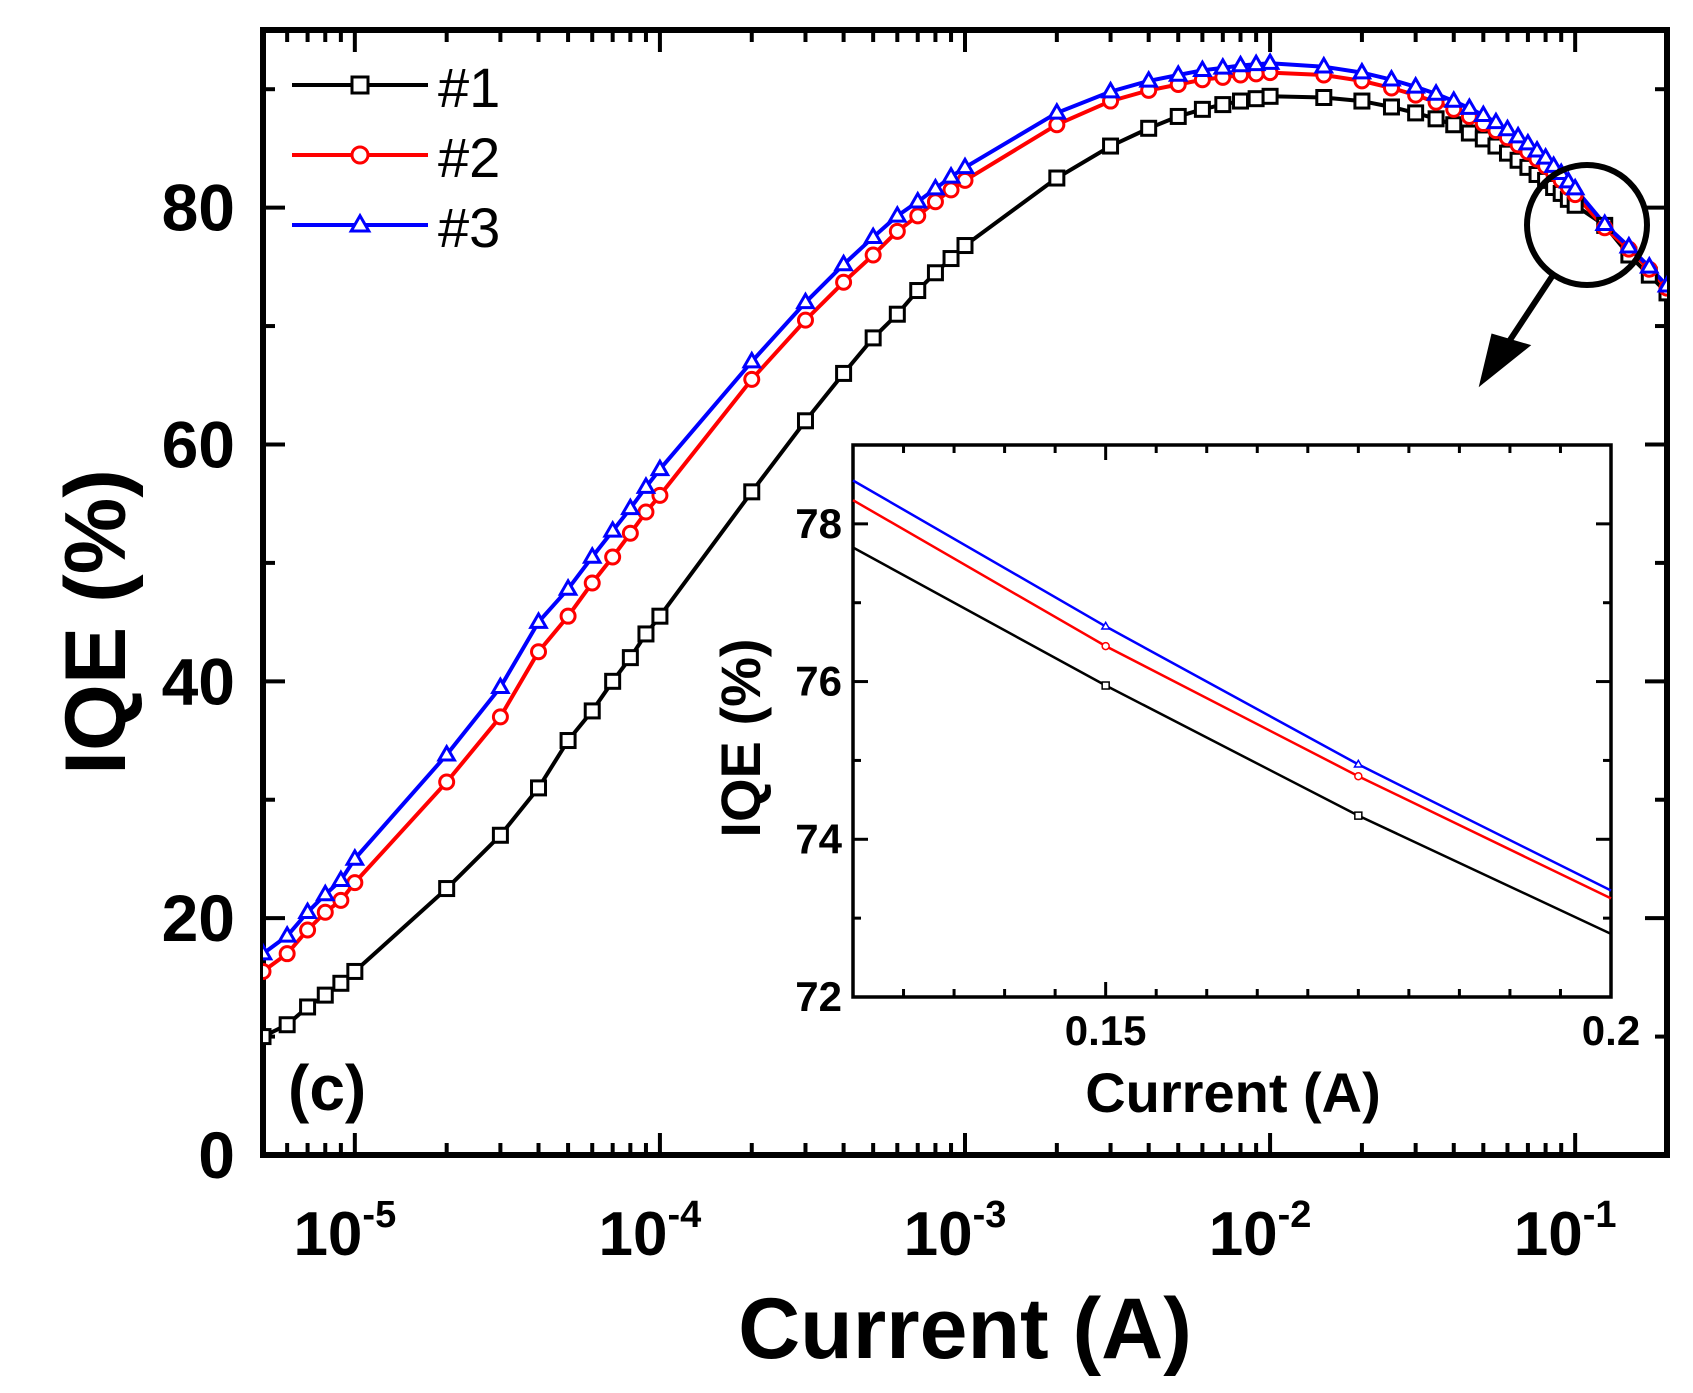 The image size is (1693, 1393). What do you see at coordinates (650, 1231) in the screenshot?
I see `x-tick-label: 10⁻⁴` at bounding box center [650, 1231].